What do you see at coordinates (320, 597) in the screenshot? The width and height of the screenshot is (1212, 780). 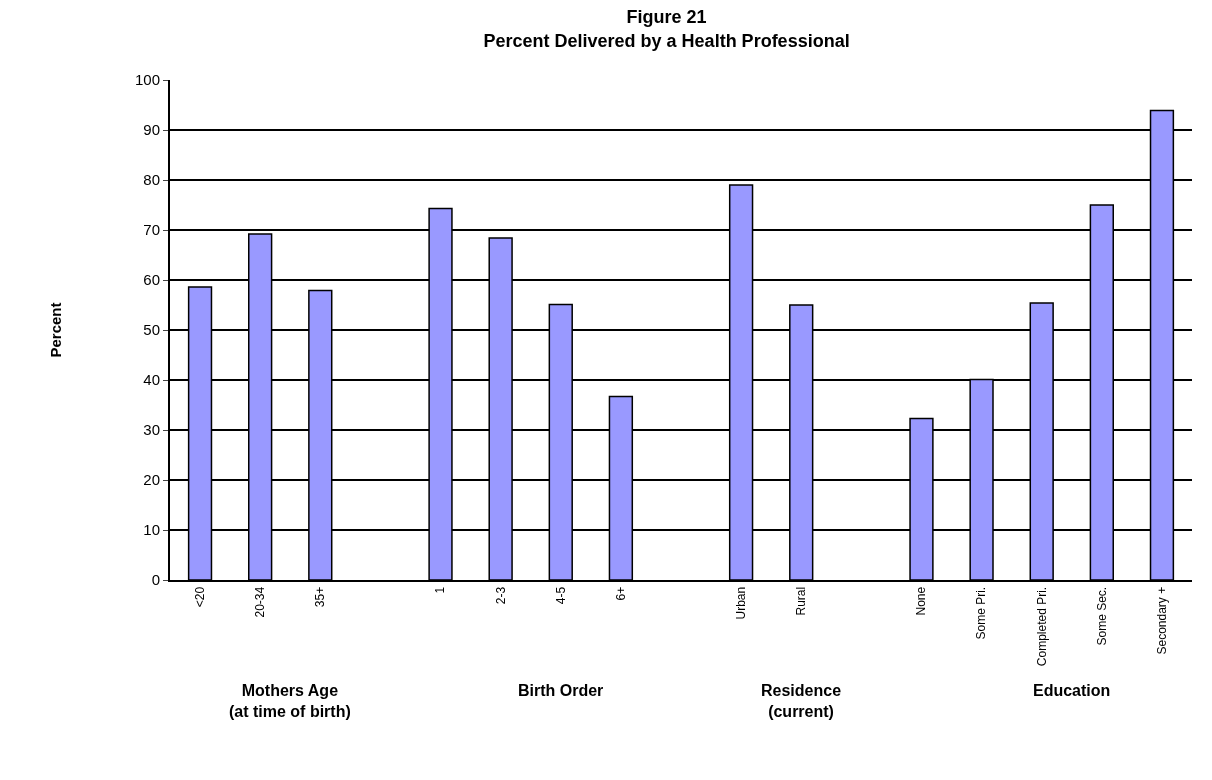 I see `x-tick-label: 35+` at bounding box center [320, 597].